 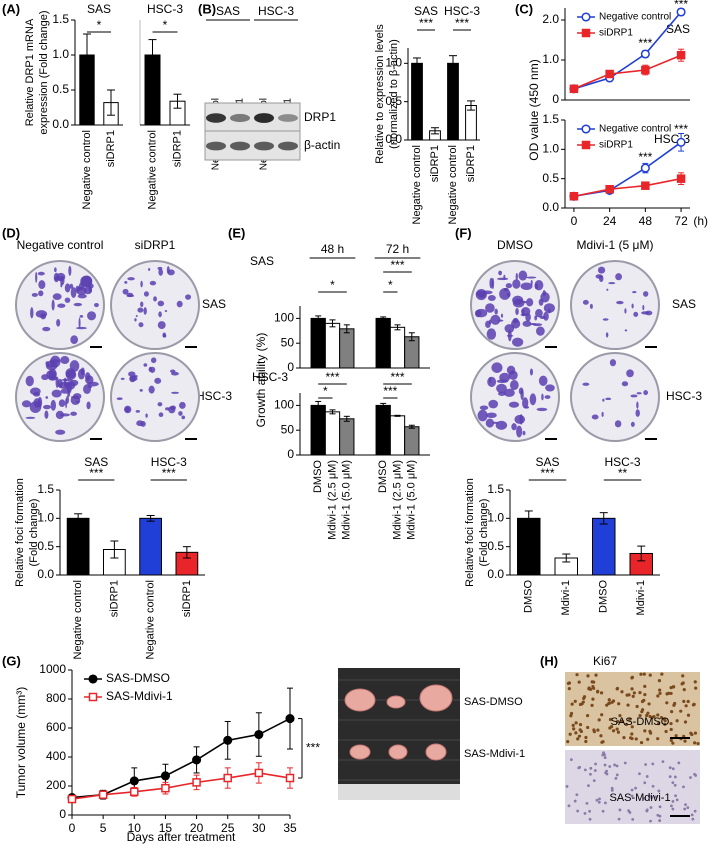 I want to click on x-tick-label: 72, so click(x=681, y=221).